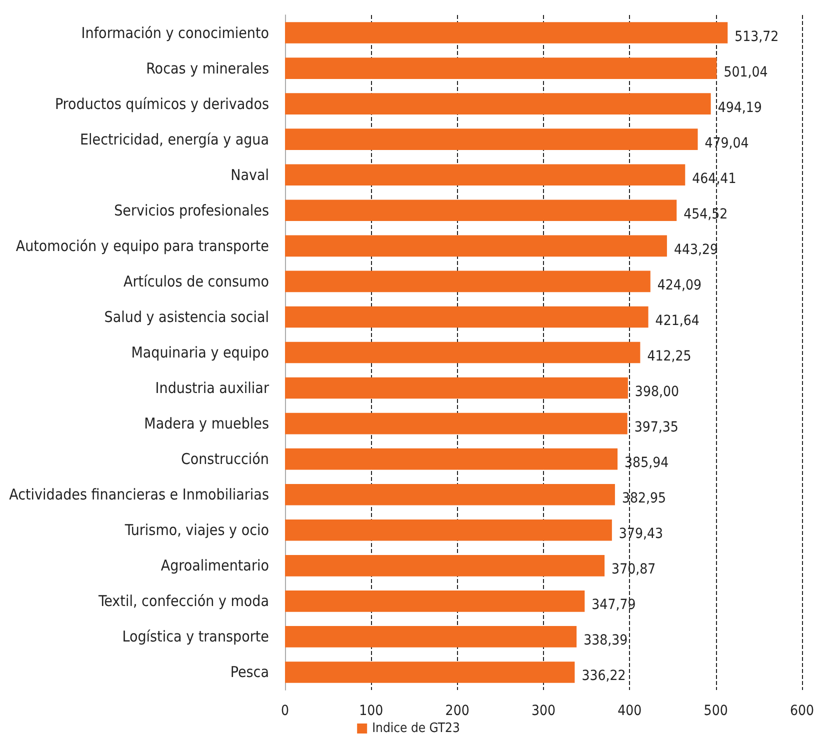  What do you see at coordinates (183, 601) in the screenshot?
I see `y-tick-label: Textil, confección y moda` at bounding box center [183, 601].